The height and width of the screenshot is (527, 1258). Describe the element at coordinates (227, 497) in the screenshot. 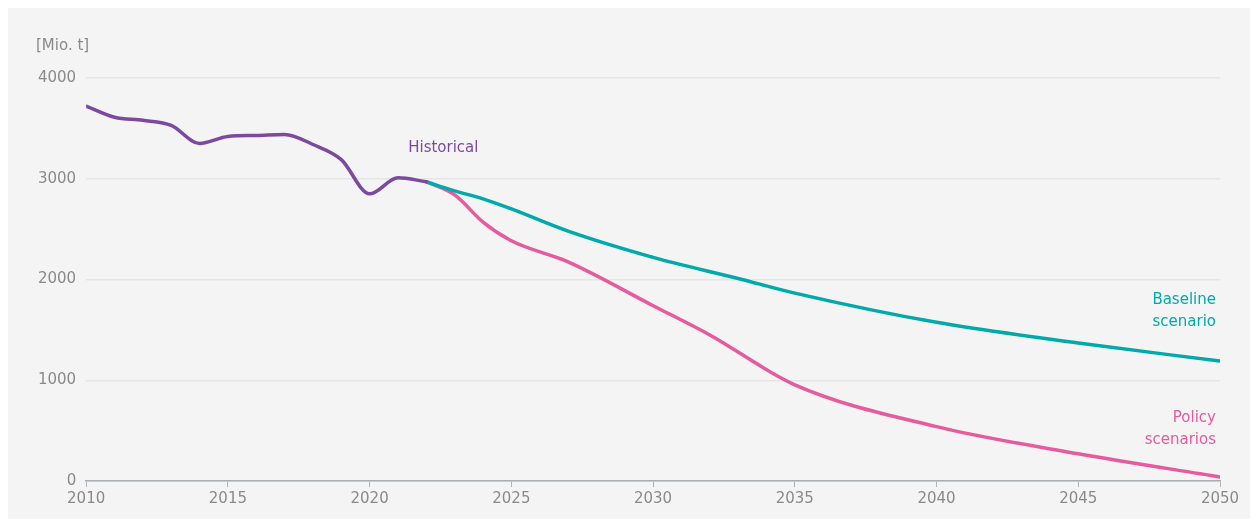

I see `x-tick-label: 2015` at that location.